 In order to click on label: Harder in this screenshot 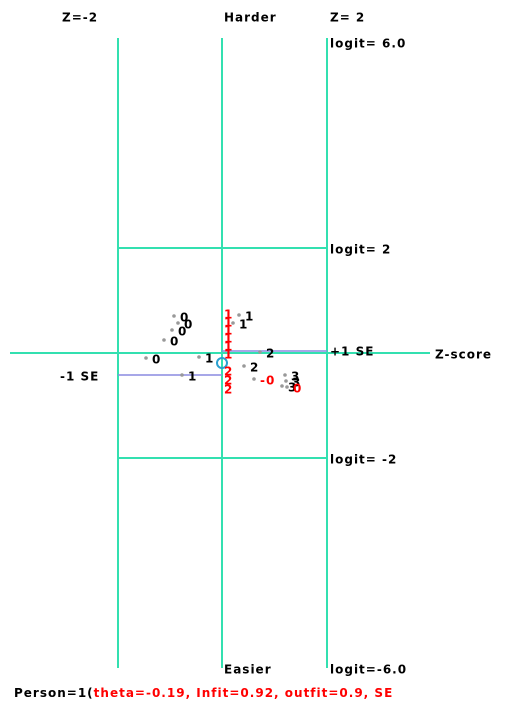, I will do `click(250, 18)`.